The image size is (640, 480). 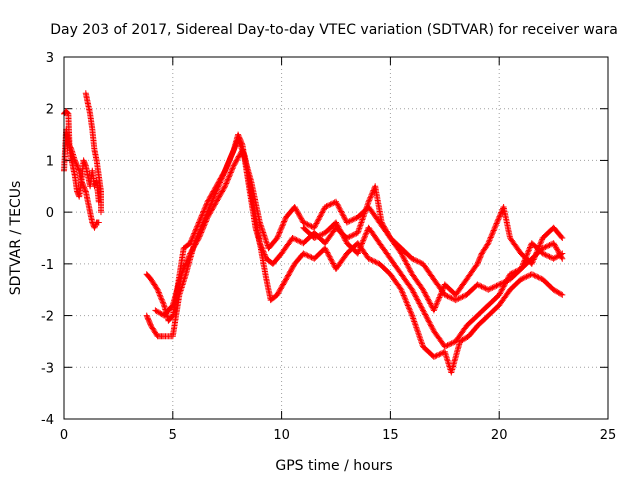 What do you see at coordinates (281, 435) in the screenshot?
I see `x-tick-label: 10` at bounding box center [281, 435].